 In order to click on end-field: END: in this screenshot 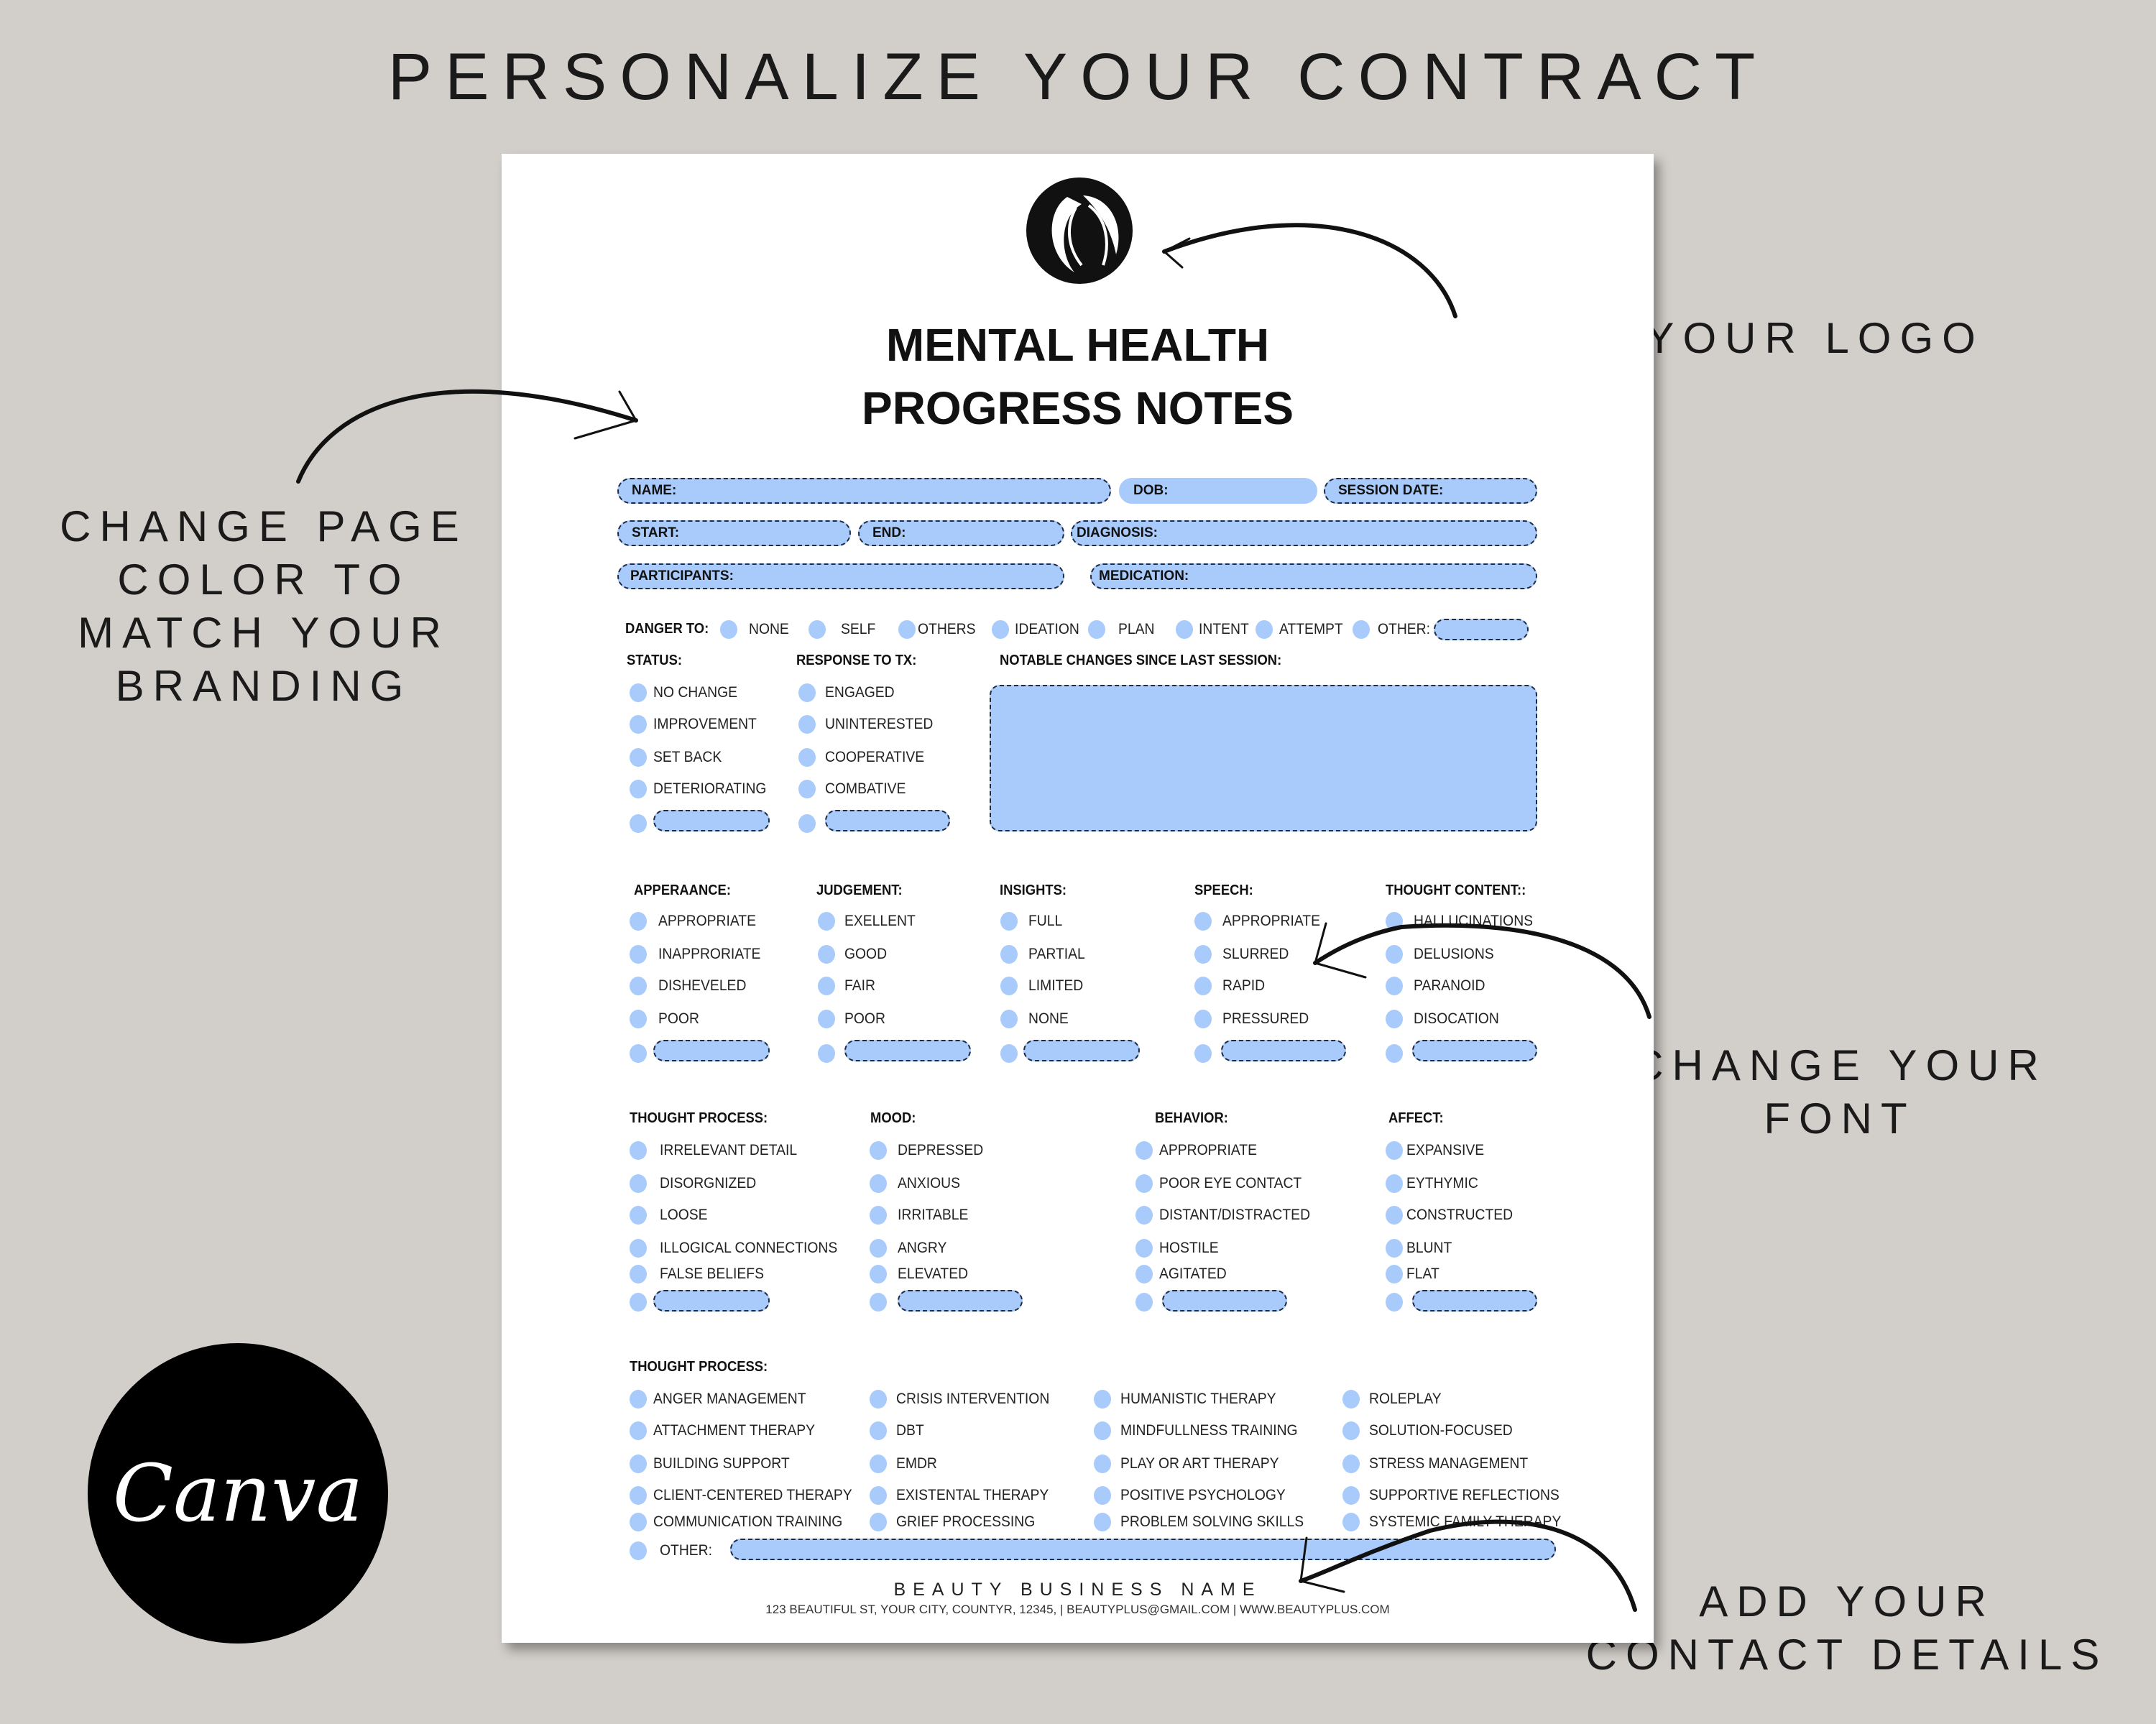, I will do `click(961, 533)`.